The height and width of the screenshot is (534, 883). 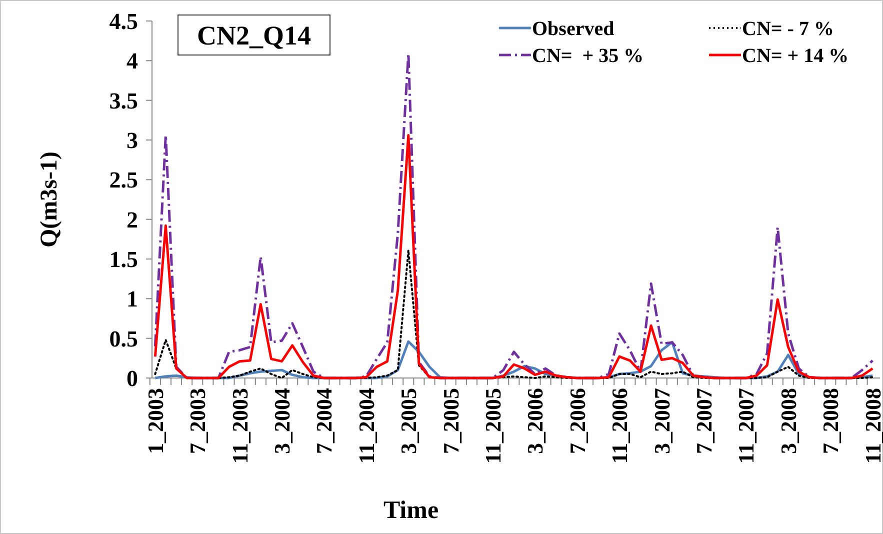 What do you see at coordinates (746, 426) in the screenshot?
I see `x-tick-label: 11_2007` at bounding box center [746, 426].